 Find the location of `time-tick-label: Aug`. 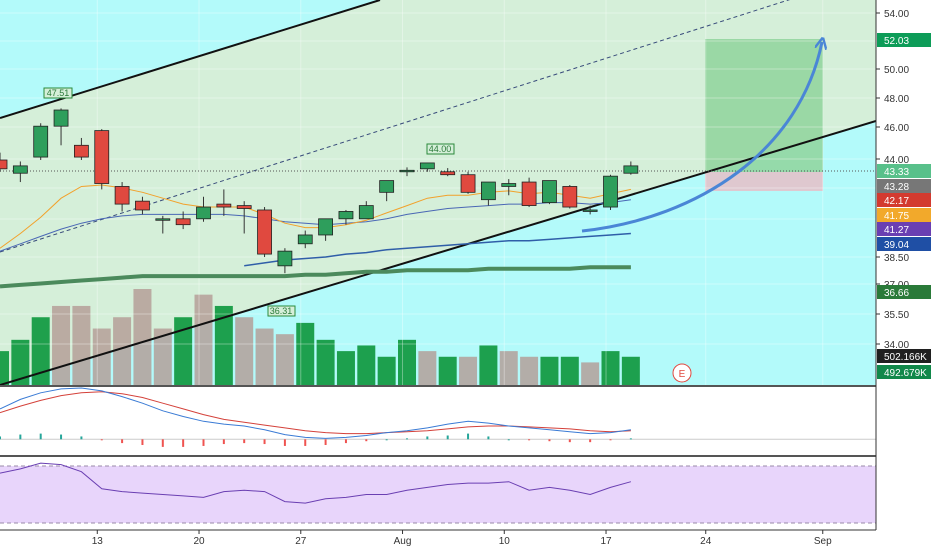

time-tick-label: Aug is located at coordinates (403, 541).